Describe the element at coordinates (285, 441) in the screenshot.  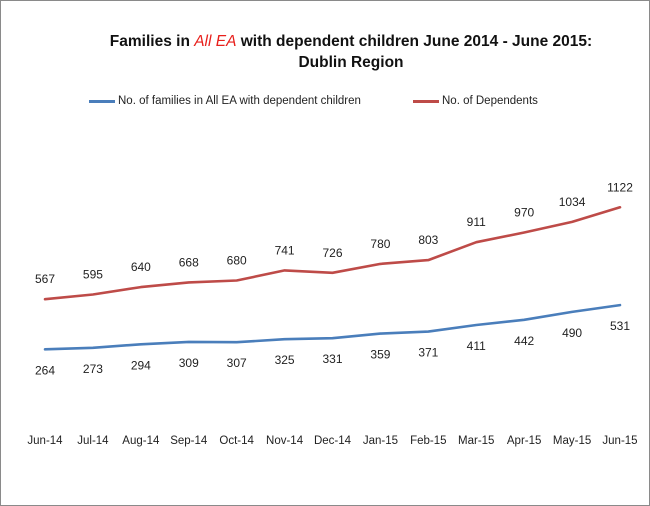
I see `x-tick-label: Nov-14` at that location.